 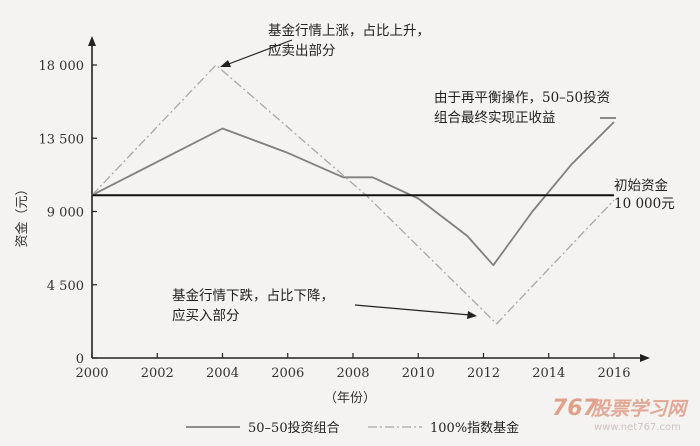 What do you see at coordinates (65, 286) in the screenshot?
I see `y-tick-label: 4 500` at bounding box center [65, 286].